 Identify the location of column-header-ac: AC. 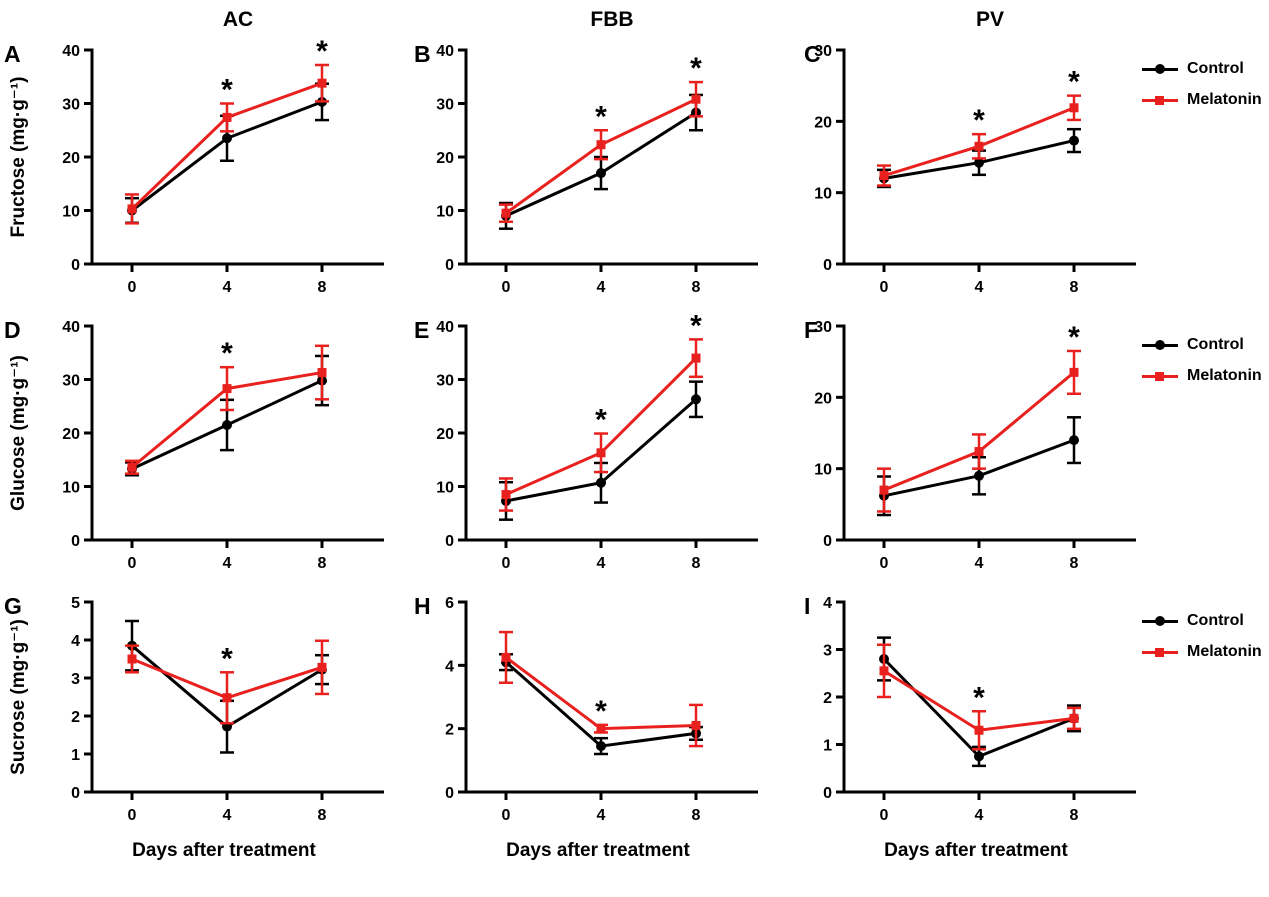
(205, 17).